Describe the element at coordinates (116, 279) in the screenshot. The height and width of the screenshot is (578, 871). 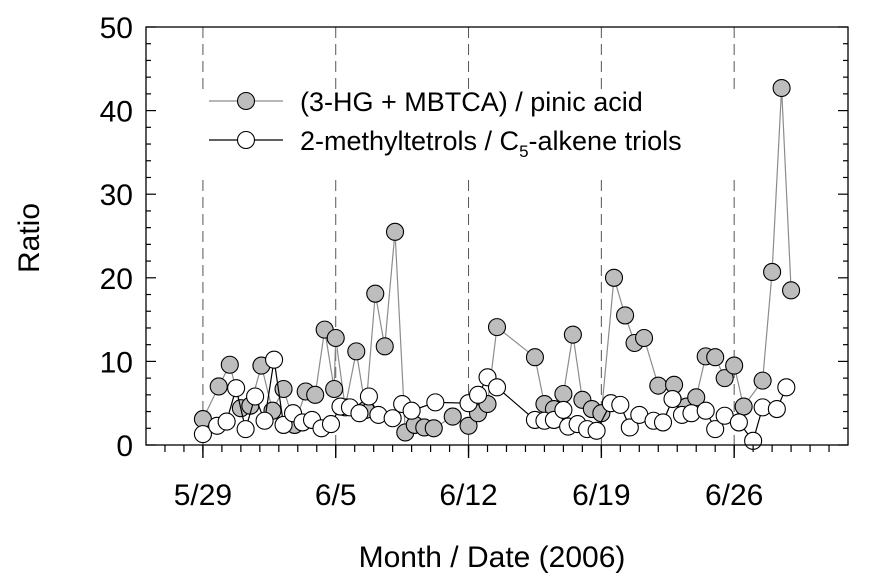
I see `y-tick-label: 20` at that location.